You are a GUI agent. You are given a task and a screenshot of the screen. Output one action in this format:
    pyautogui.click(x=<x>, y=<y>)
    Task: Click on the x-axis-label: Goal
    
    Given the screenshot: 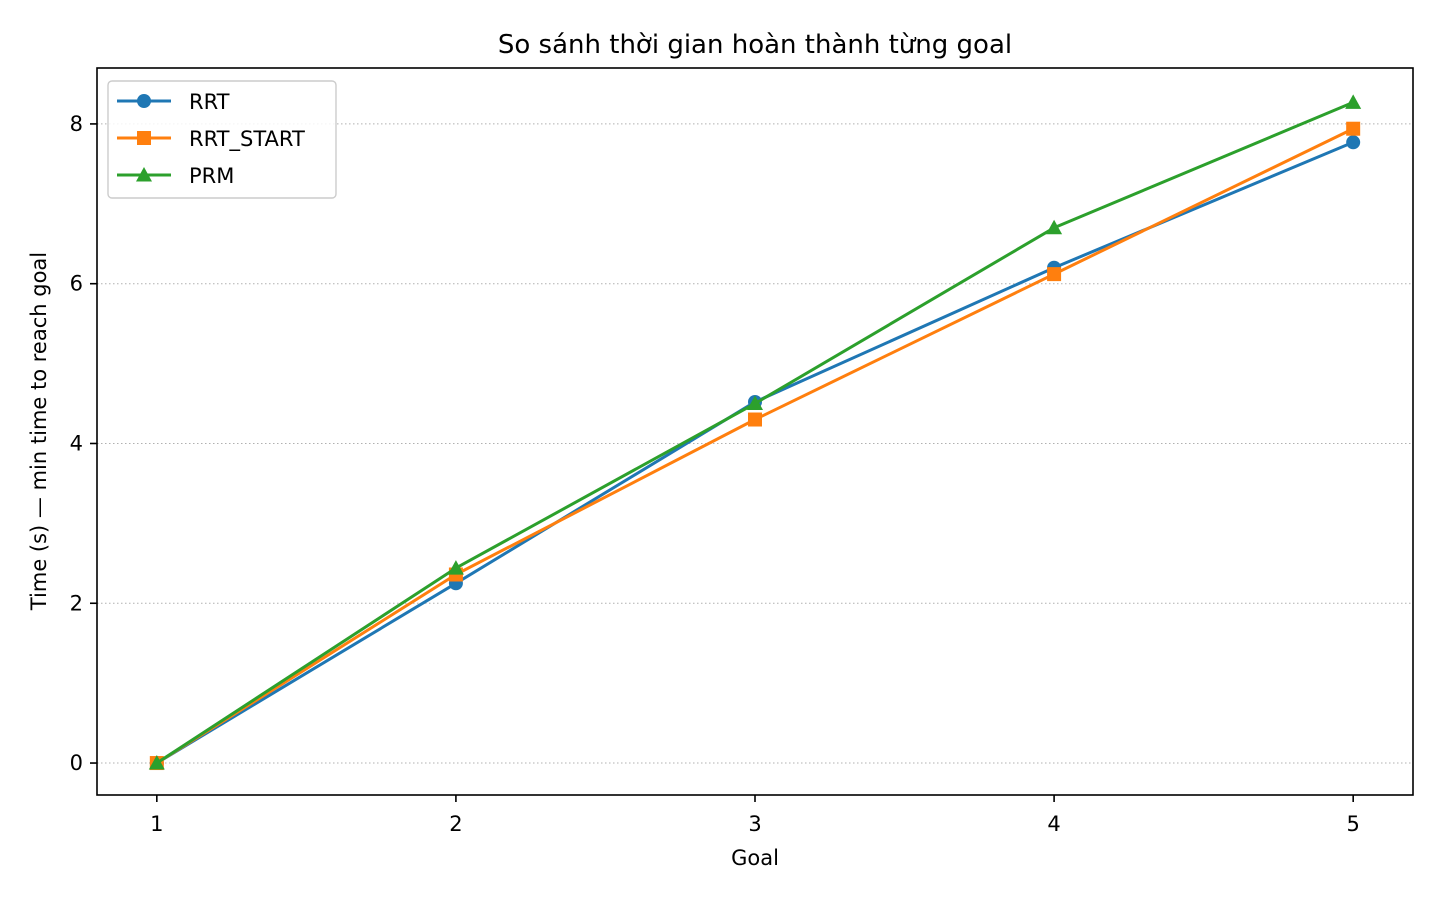 What is the action you would take?
    pyautogui.click(x=755, y=858)
    